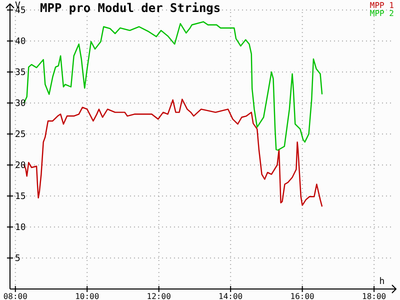 The height and width of the screenshot is (300, 400). Describe the element at coordinates (20, 166) in the screenshot. I see `y-tick-label: 20` at that location.